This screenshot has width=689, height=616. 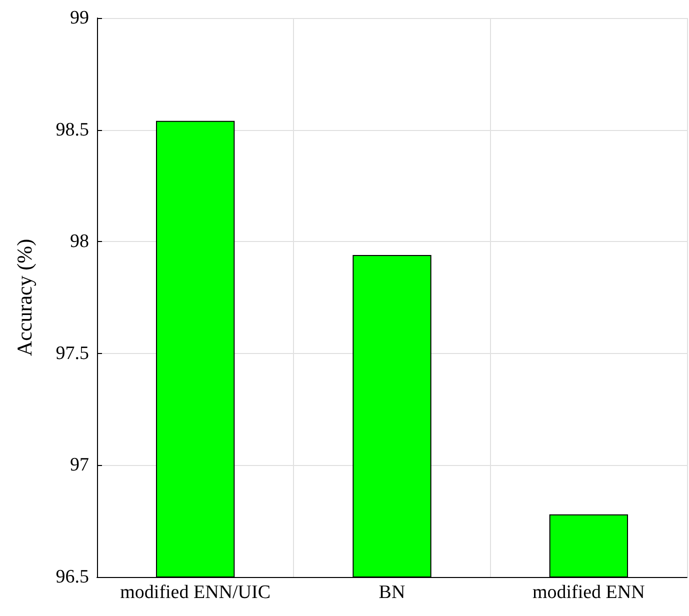 I want to click on y-tick-label: 97.5, so click(x=72, y=353).